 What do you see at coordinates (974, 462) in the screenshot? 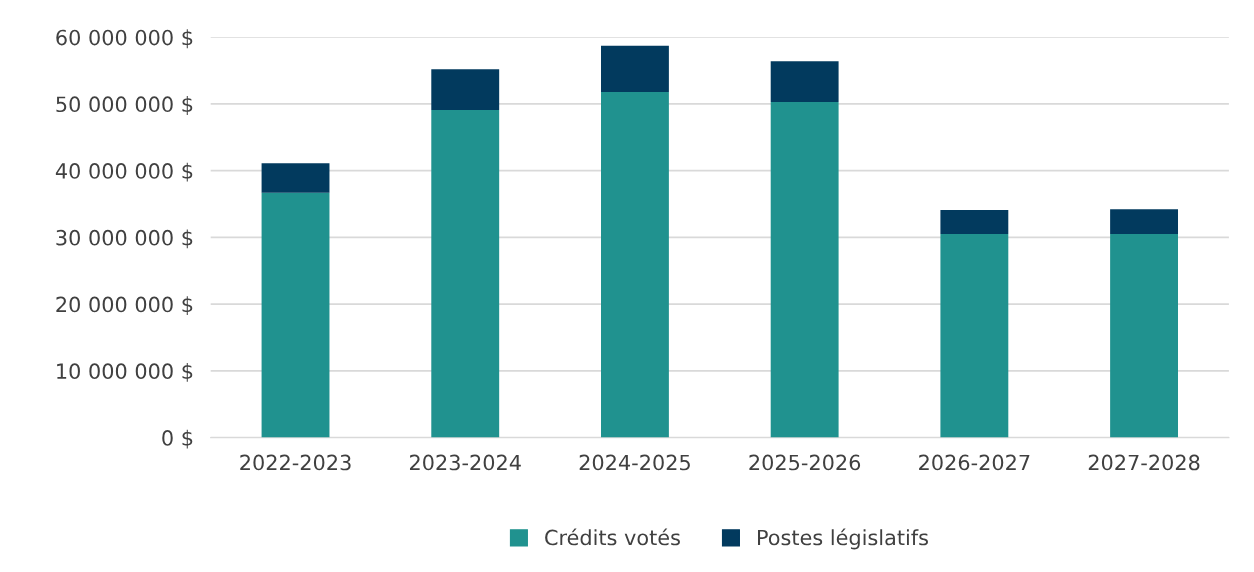
I see `x-tick-label: 2026-2027` at bounding box center [974, 462].